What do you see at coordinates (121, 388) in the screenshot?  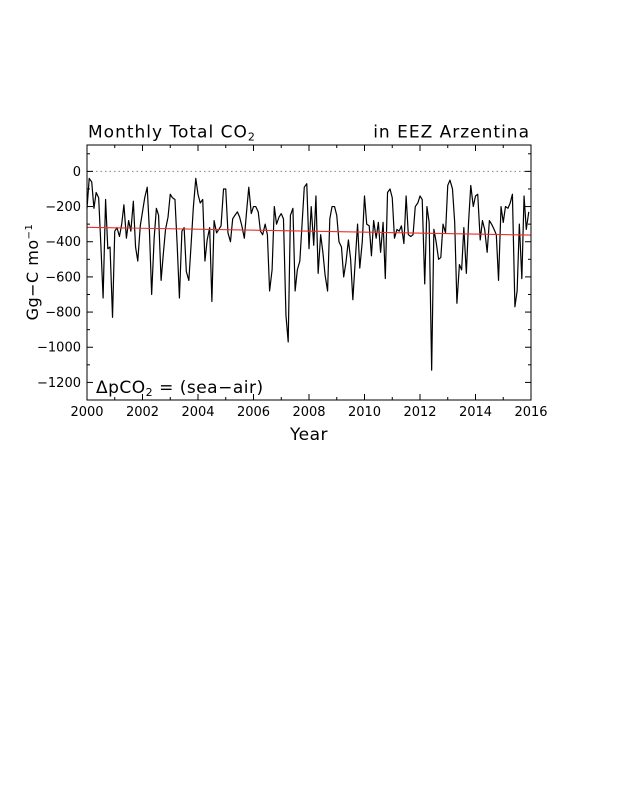 I see `annotation-main: ΔpCO` at bounding box center [121, 388].